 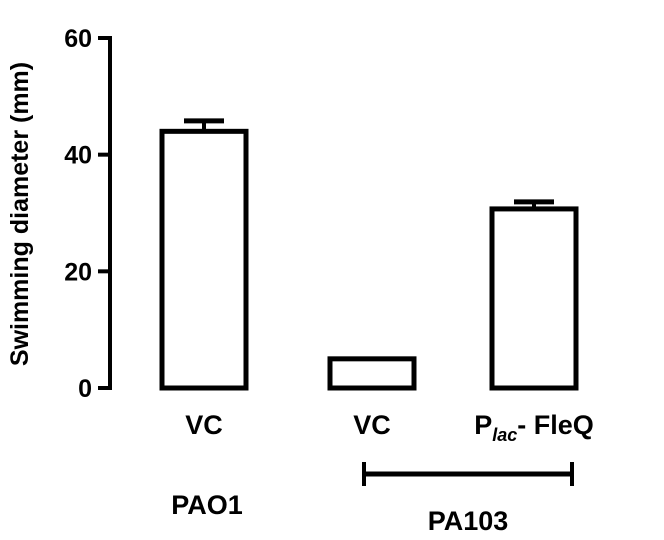 What do you see at coordinates (534, 427) in the screenshot?
I see `x-tick-label: Plac- FleQ` at bounding box center [534, 427].